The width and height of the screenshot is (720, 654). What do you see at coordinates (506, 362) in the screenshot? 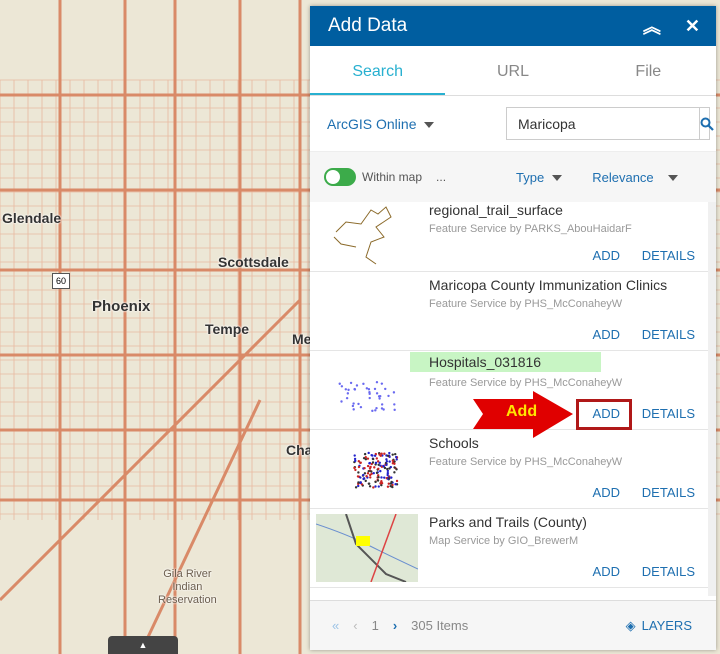
I see `item-title-highlighted: Hospitals_031816` at bounding box center [506, 362].